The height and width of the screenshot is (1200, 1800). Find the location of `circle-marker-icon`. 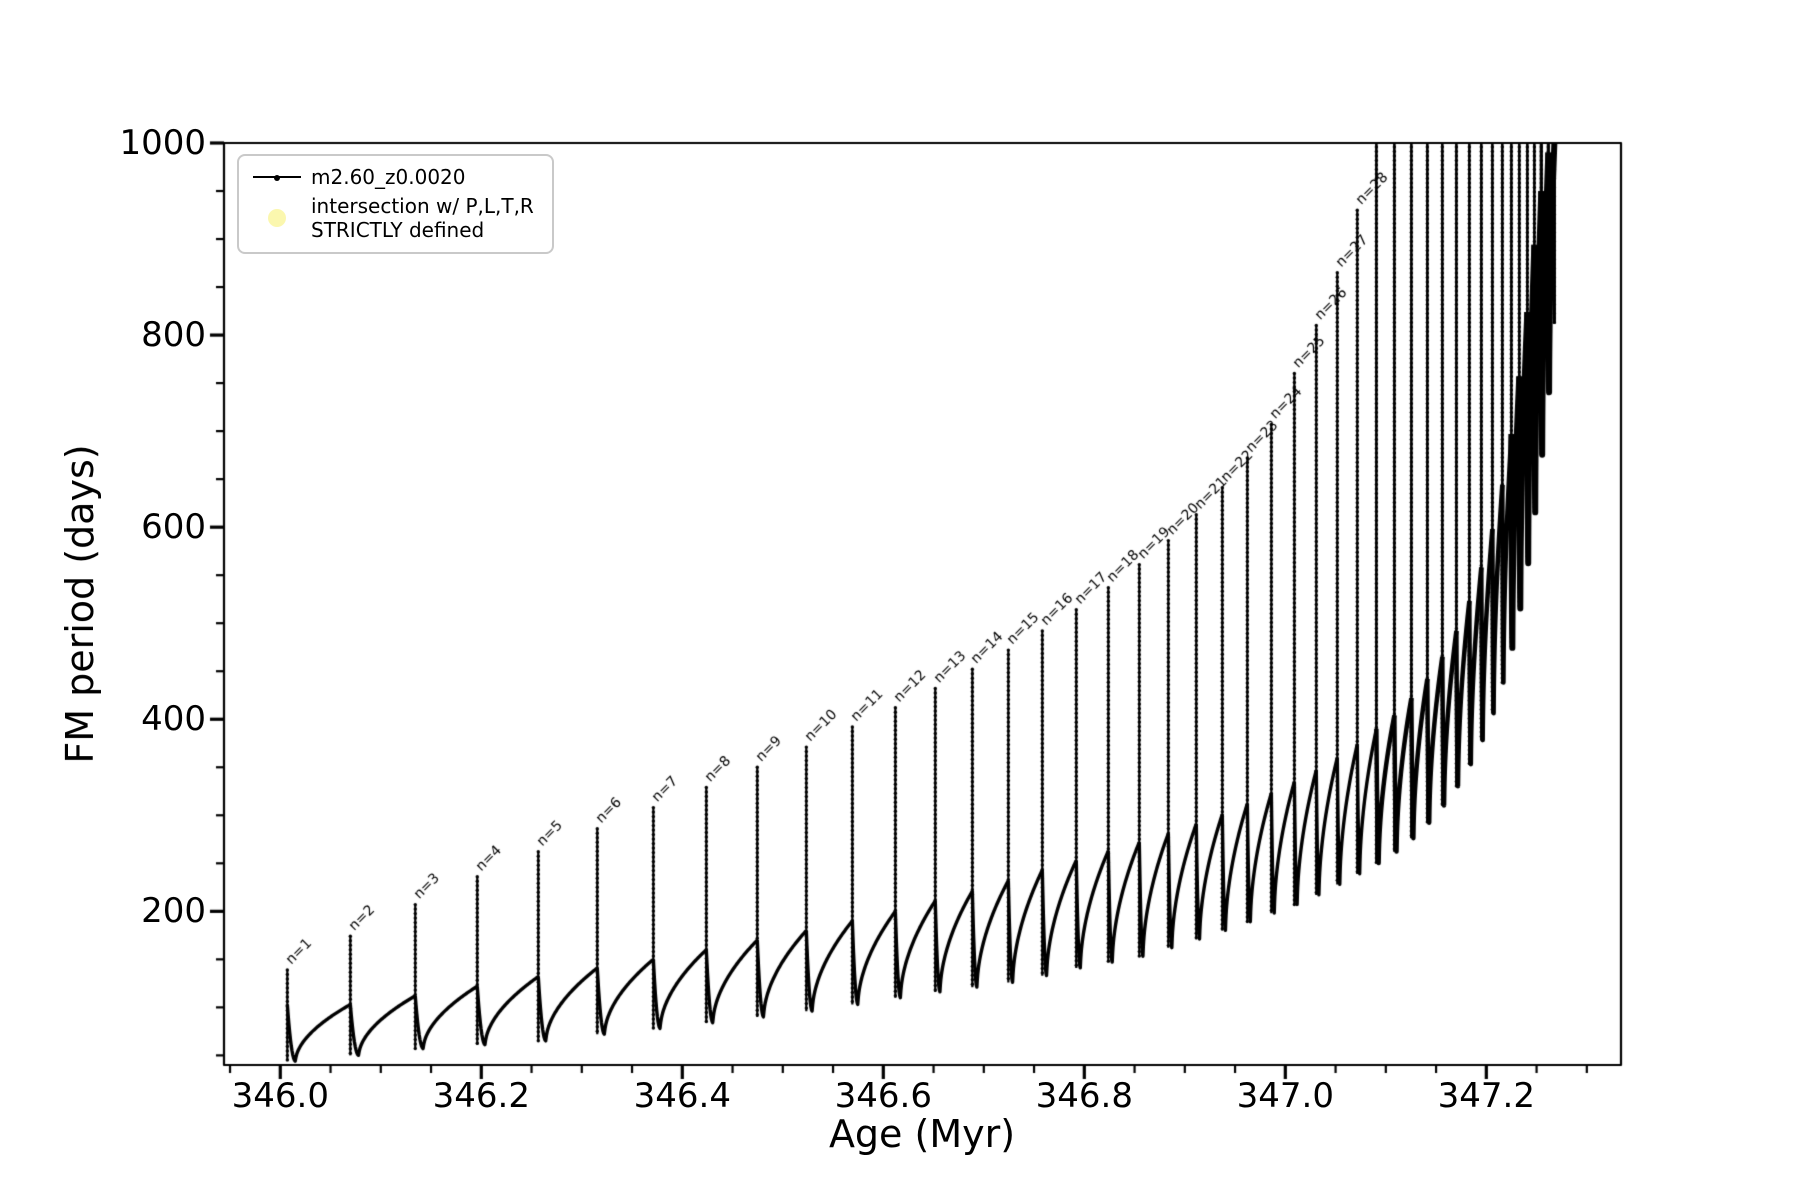

circle-marker-icon is located at coordinates (277, 218).